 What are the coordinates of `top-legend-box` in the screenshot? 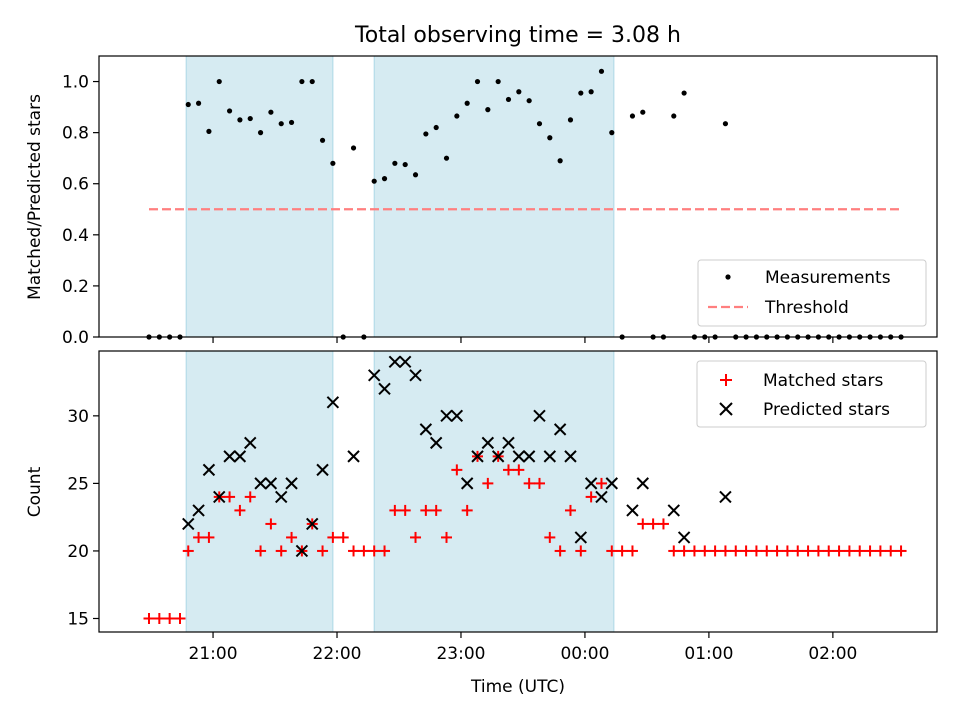 It's located at (812, 293).